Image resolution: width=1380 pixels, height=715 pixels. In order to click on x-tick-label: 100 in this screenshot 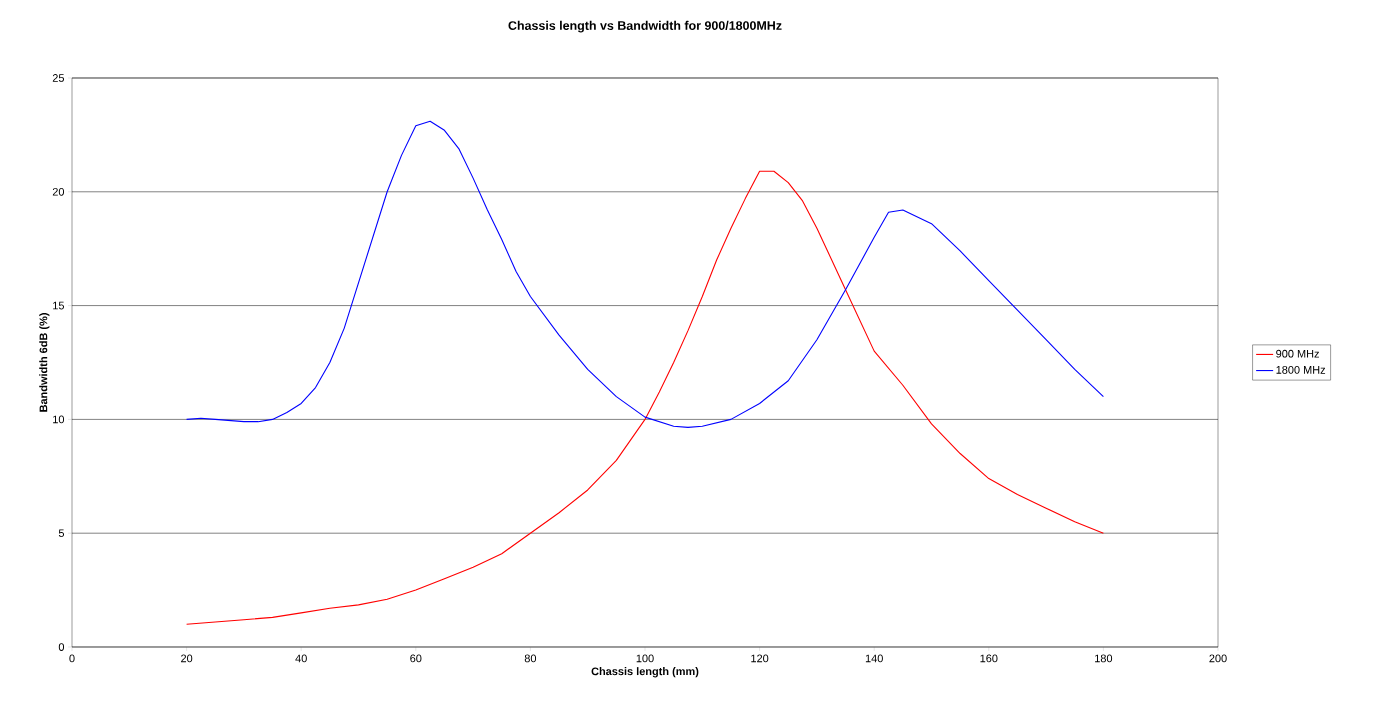, I will do `click(645, 658)`.